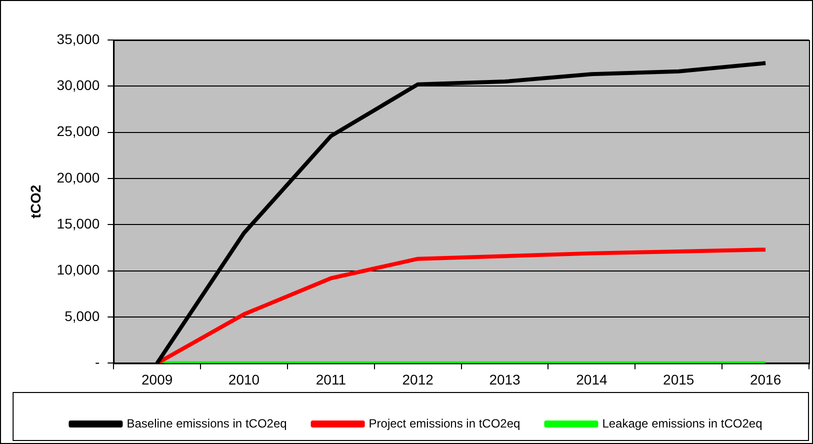  What do you see at coordinates (682, 423) in the screenshot?
I see `legend-label: Leakage emissions in tCO2eq` at bounding box center [682, 423].